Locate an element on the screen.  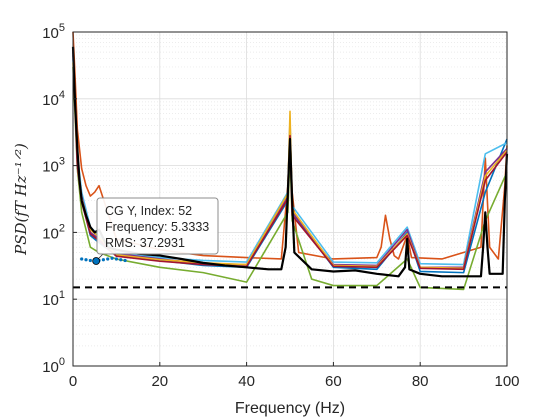
x-axis-ticks: 0 20 40 60 80 100 is located at coordinates (294, 376).